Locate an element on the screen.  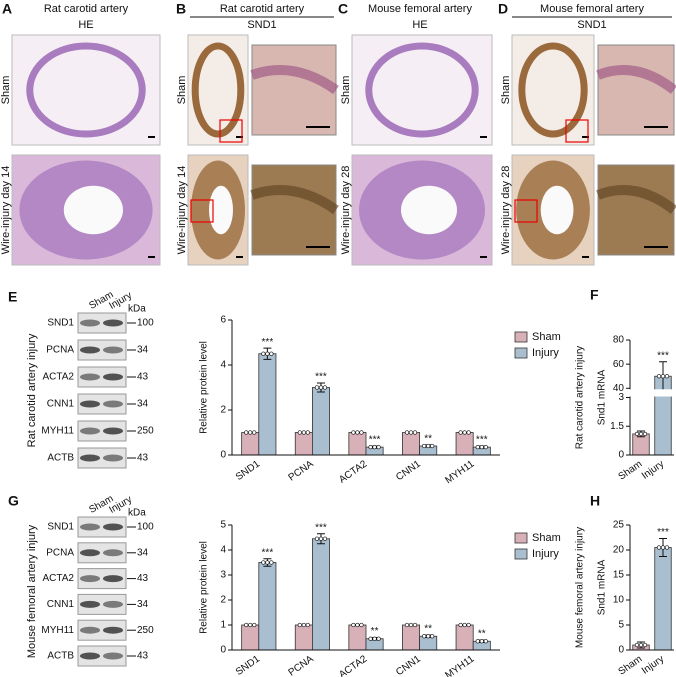
panel-title: Mouse femoral artery is located at coordinates (420, 9).